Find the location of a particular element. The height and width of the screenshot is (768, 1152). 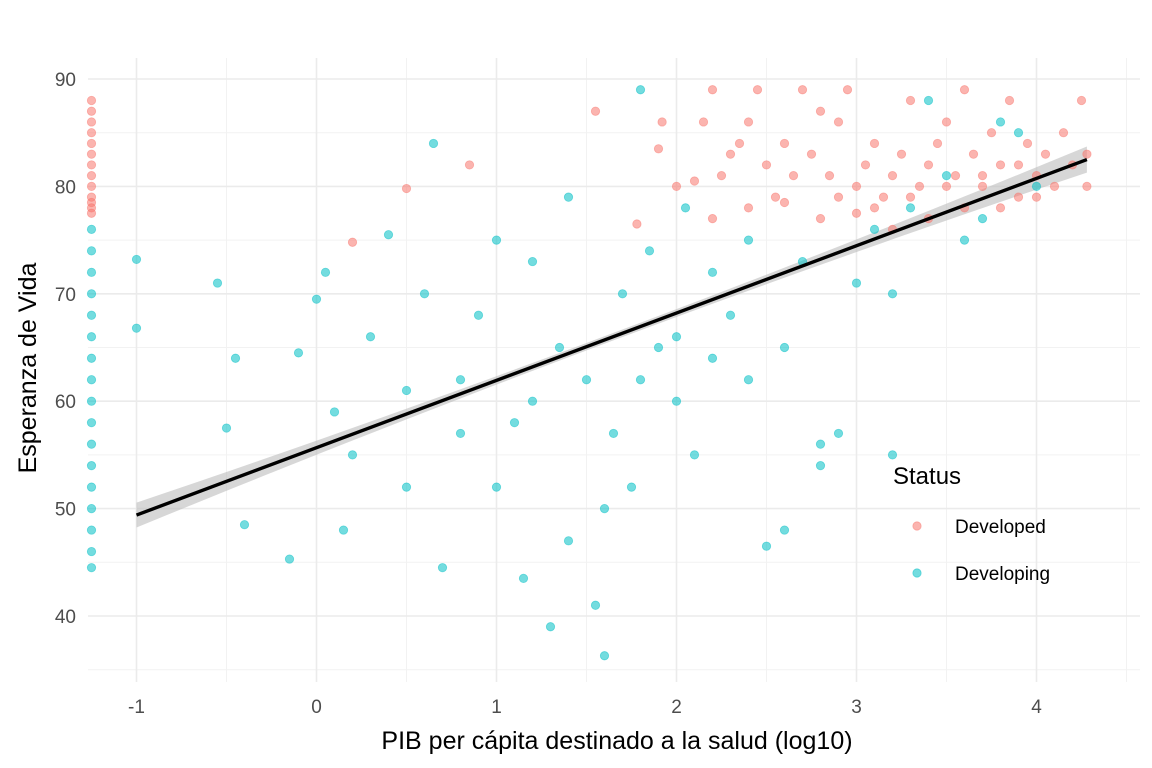

y-tick-label: 90 is located at coordinates (65, 80).